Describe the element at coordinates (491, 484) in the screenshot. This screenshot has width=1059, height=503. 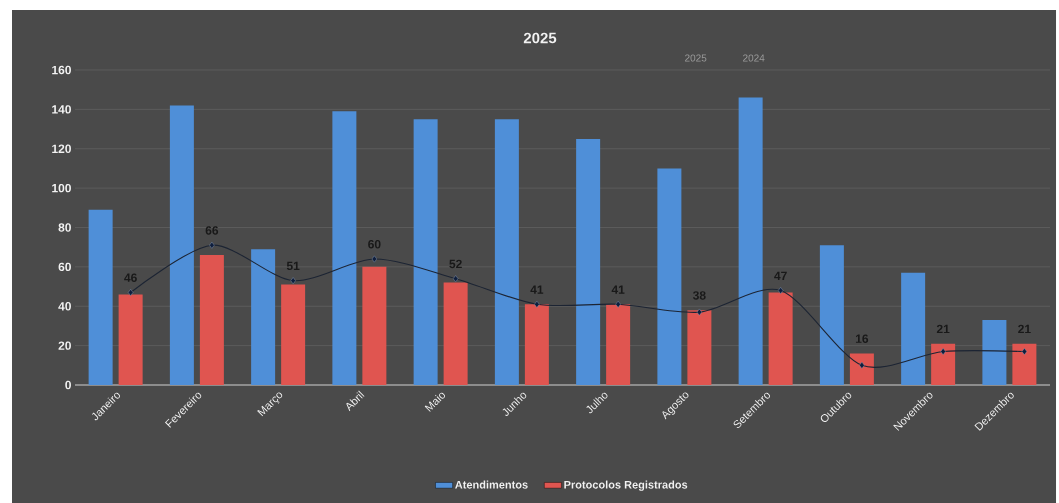
I see `legend-label: Atendimentos` at that location.